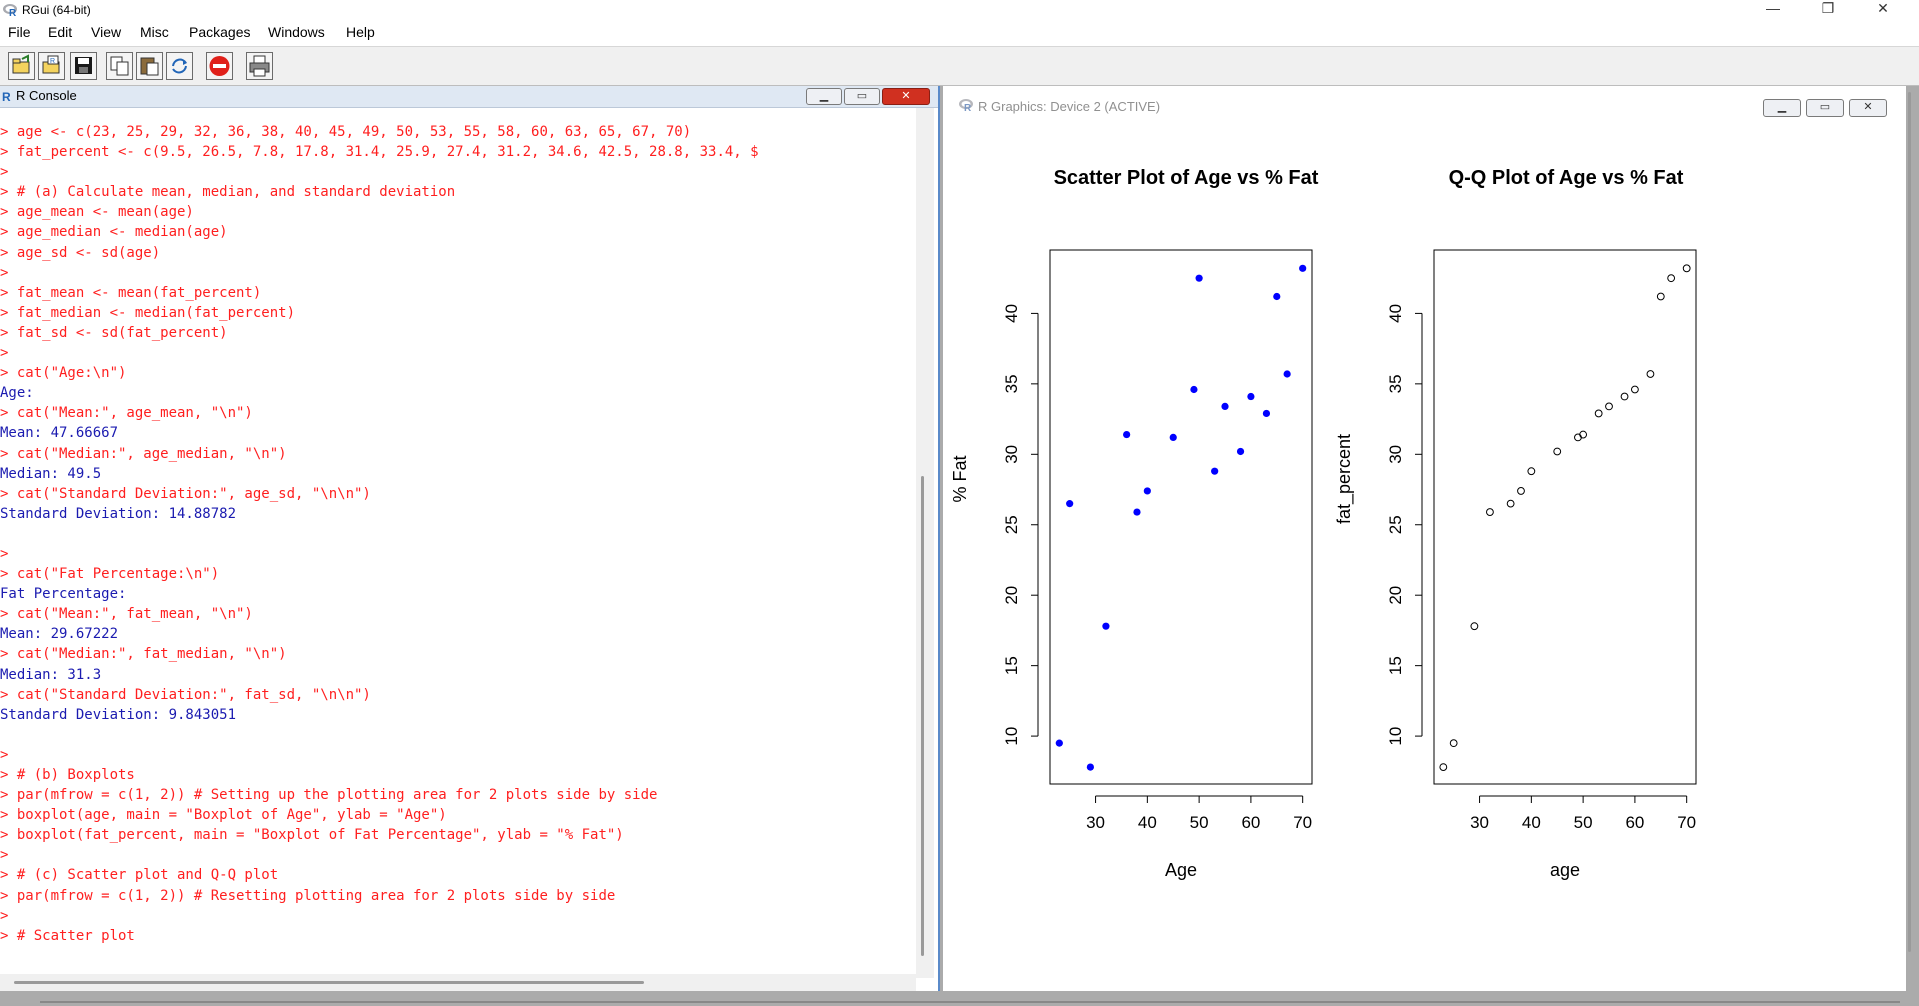 Image resolution: width=1919 pixels, height=1006 pixels. I want to click on graphics-minimize-button: ▁, so click(1782, 108).